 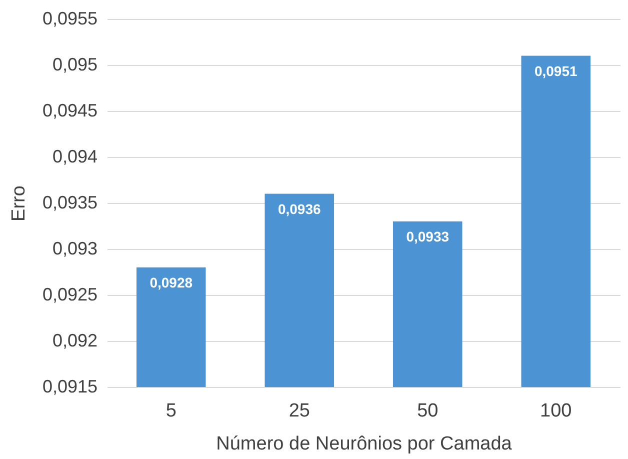 What do you see at coordinates (70, 294) in the screenshot?
I see `y-tick-label: 0,0925` at bounding box center [70, 294].